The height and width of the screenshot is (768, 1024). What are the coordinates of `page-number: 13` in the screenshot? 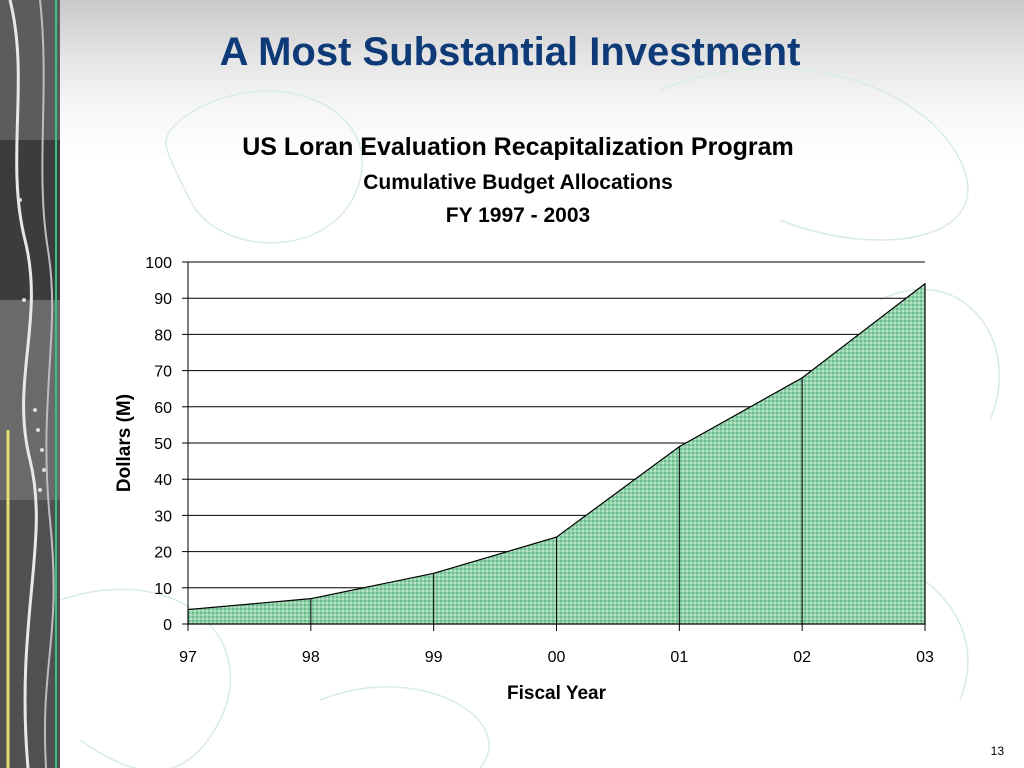 It's located at (997, 751).